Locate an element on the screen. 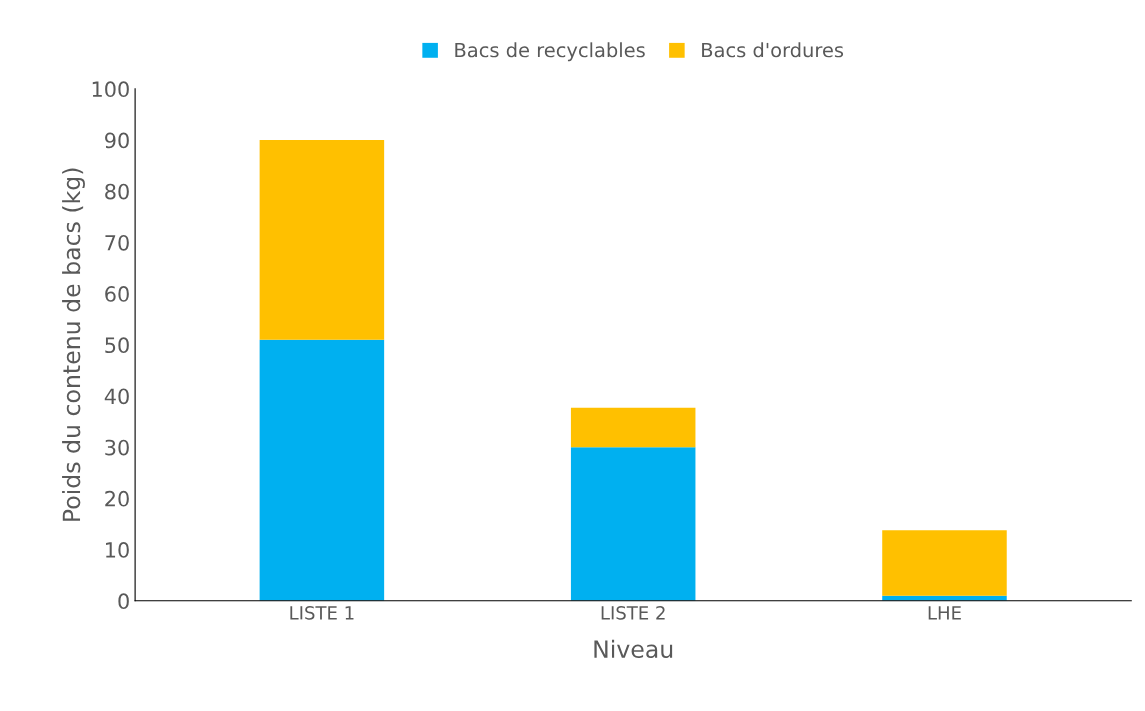  y-tick-label: 70 is located at coordinates (117, 242).